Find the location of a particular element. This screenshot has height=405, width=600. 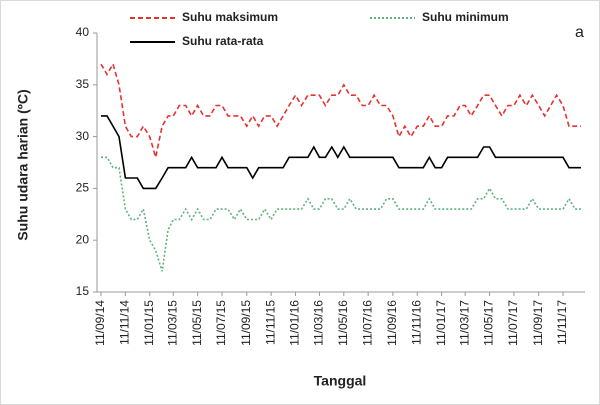

y-axis-title: Suhu udara harian (ºC) is located at coordinates (23, 164).